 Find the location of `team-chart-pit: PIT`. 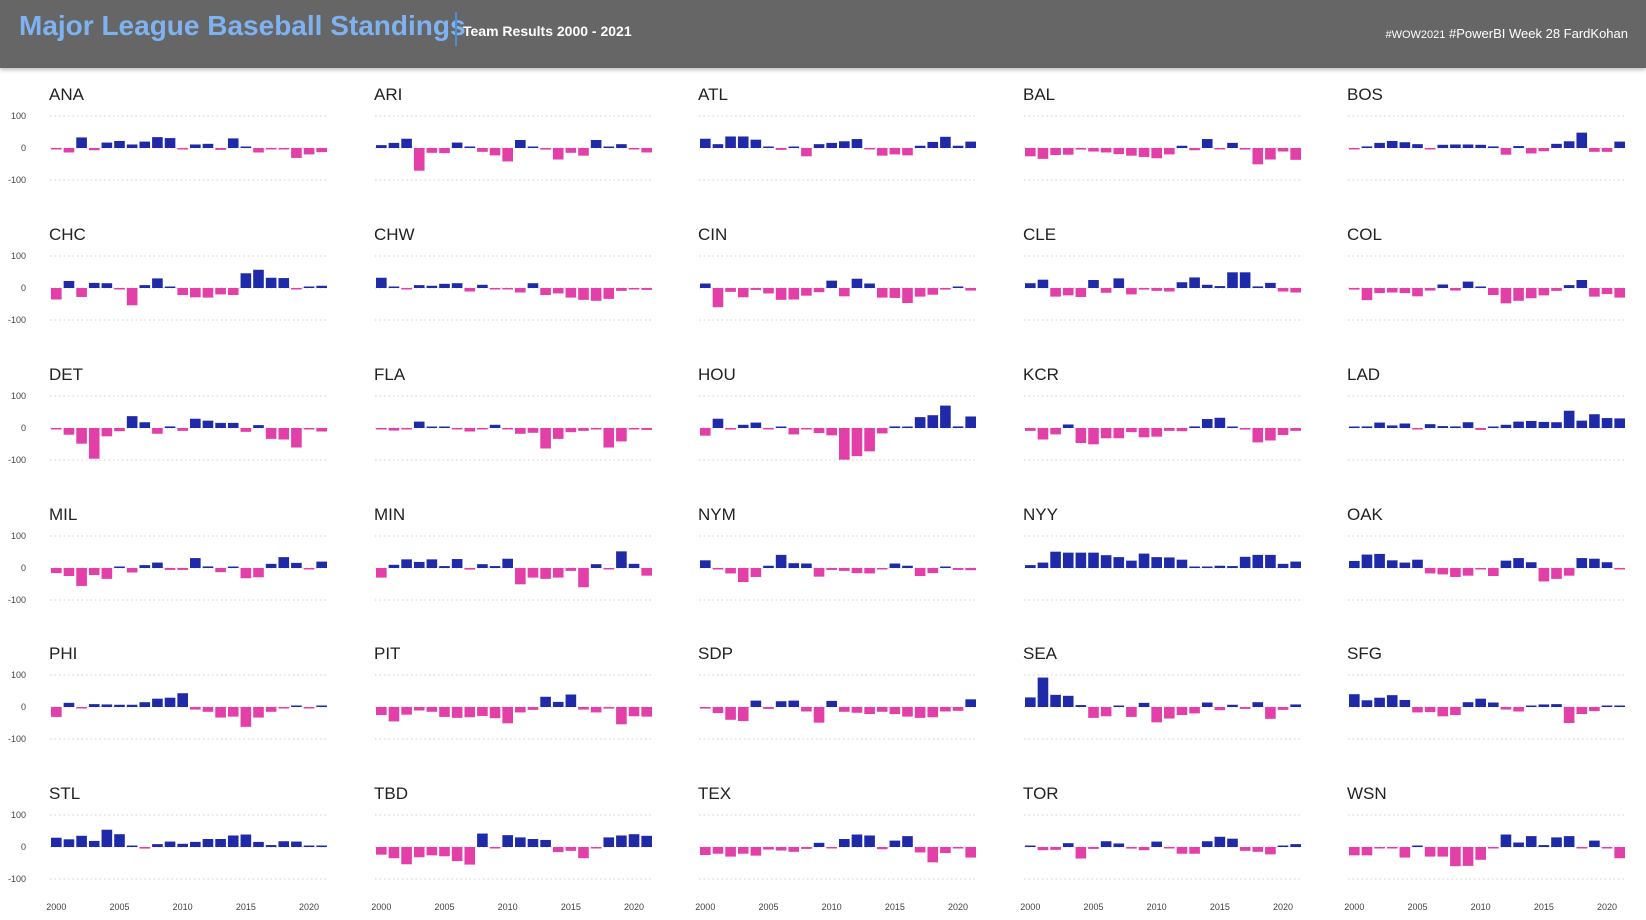

team-chart-pit: PIT is located at coordinates (513, 692).